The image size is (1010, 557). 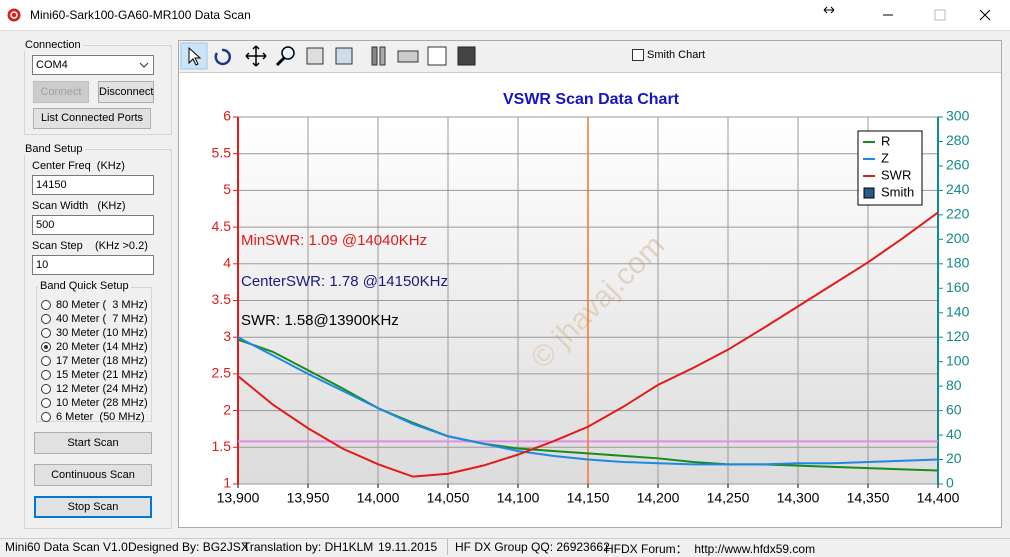 What do you see at coordinates (102, 305) in the screenshot?
I see `radio-label: 80 Meter ( 3 MHz)` at bounding box center [102, 305].